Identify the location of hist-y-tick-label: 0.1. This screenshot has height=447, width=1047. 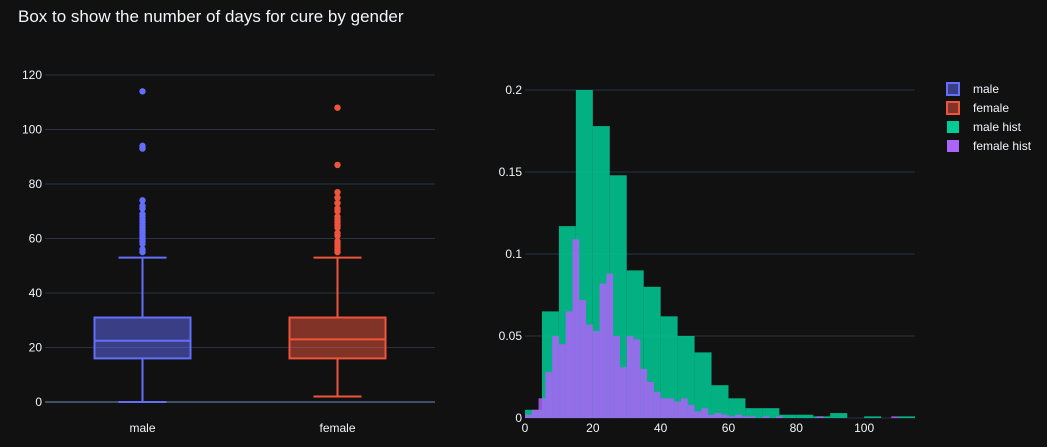
(513, 254).